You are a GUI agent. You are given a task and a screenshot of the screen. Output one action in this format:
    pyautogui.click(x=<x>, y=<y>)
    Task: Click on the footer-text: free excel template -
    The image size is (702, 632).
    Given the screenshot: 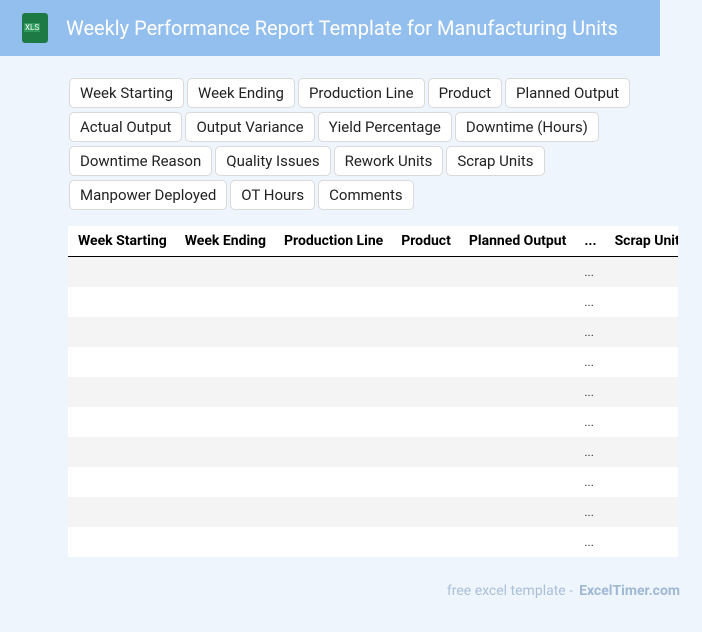 What is the action you would take?
    pyautogui.click(x=510, y=591)
    